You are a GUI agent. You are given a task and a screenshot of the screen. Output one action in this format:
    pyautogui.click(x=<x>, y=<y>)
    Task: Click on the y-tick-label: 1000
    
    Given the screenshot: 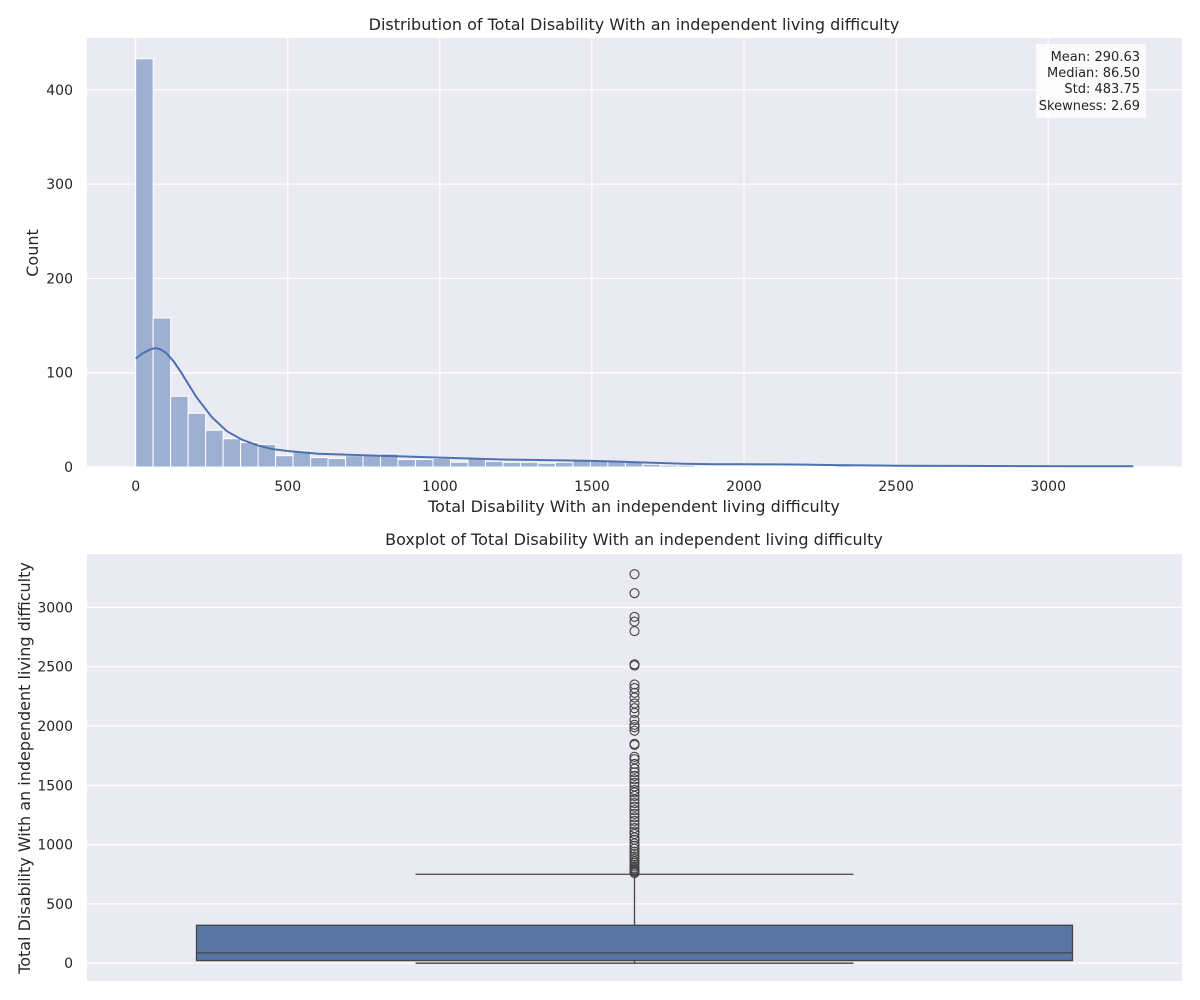 What is the action you would take?
    pyautogui.click(x=55, y=846)
    